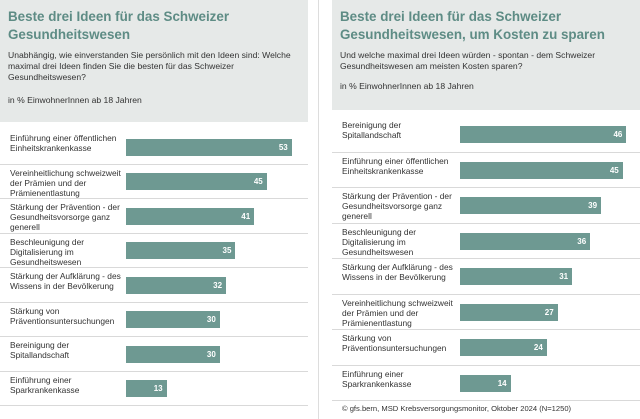  What do you see at coordinates (181, 251) in the screenshot?
I see `bar: 35` at bounding box center [181, 251].